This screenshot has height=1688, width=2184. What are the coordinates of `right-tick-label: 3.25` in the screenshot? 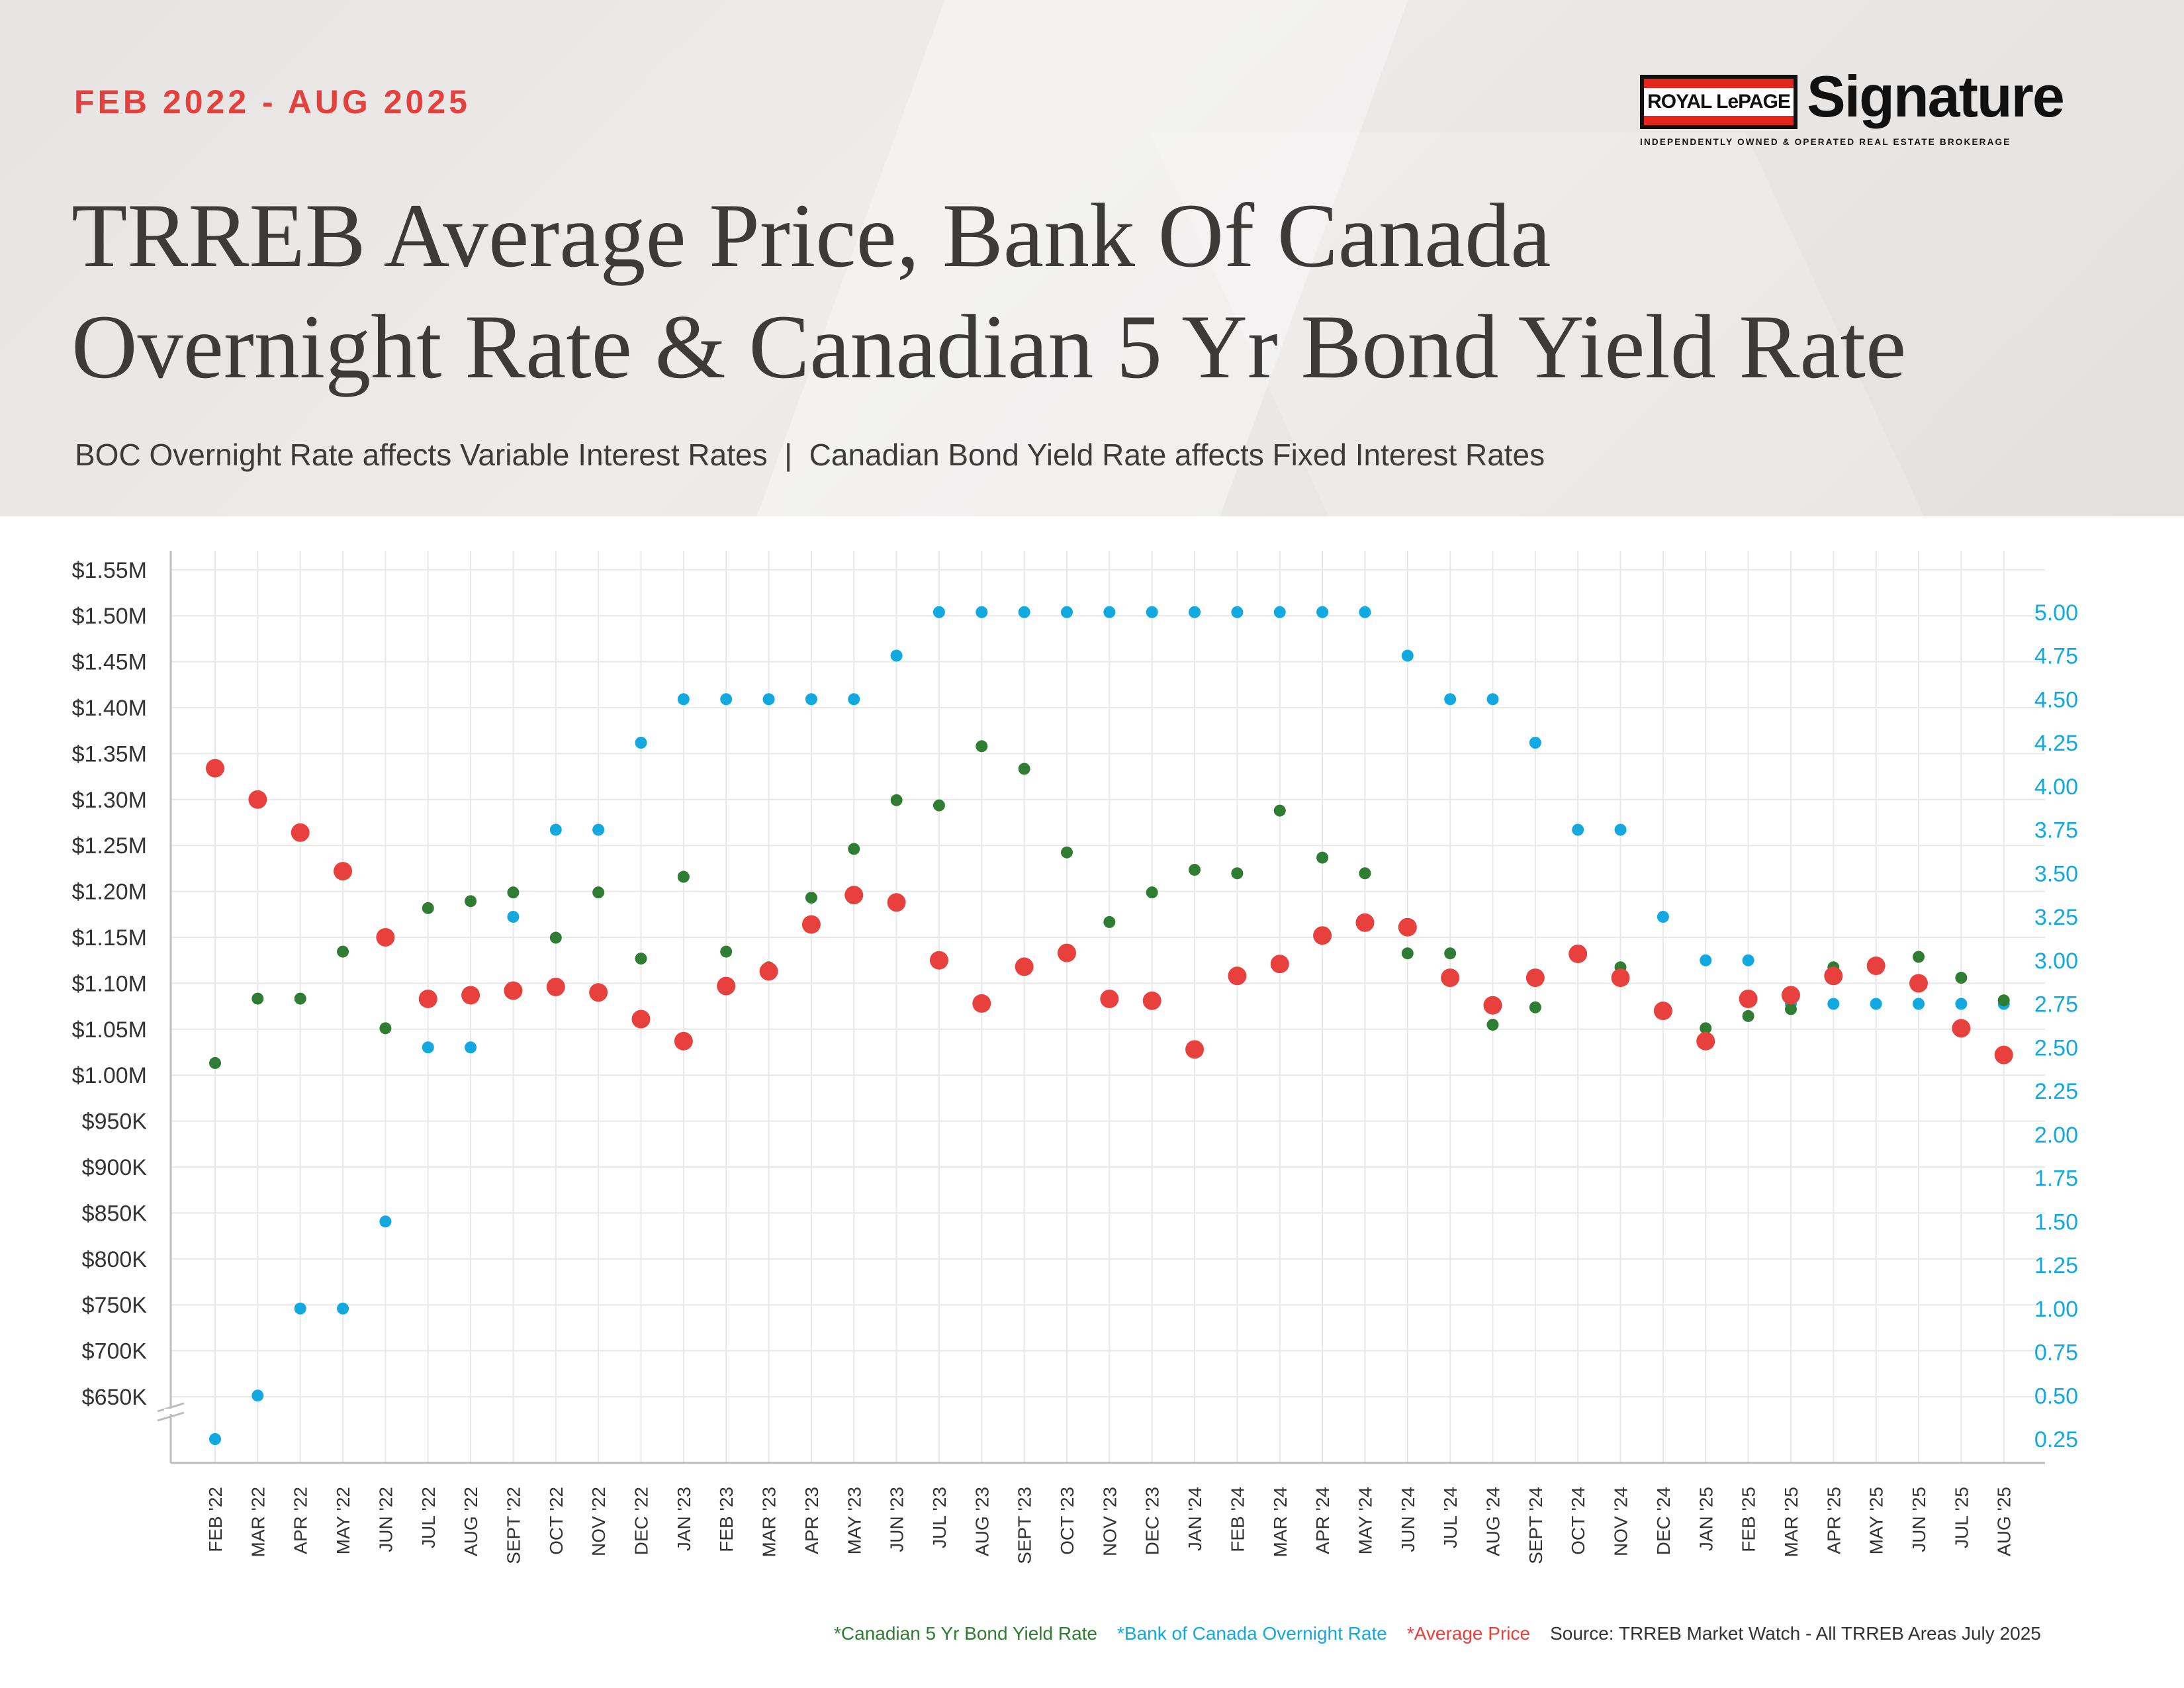 It's located at (2056, 917).